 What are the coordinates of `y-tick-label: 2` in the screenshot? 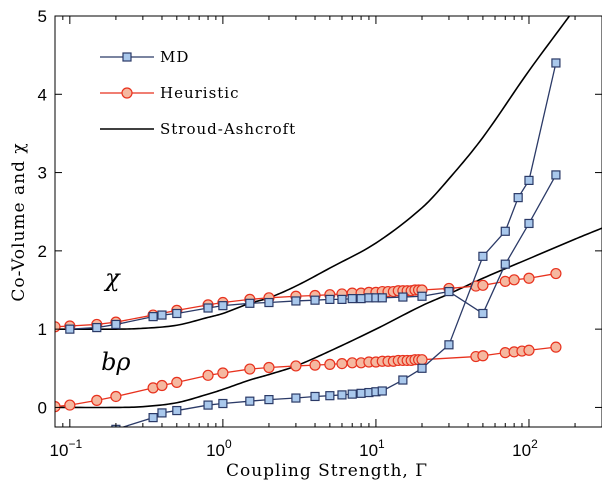 It's located at (42, 251).